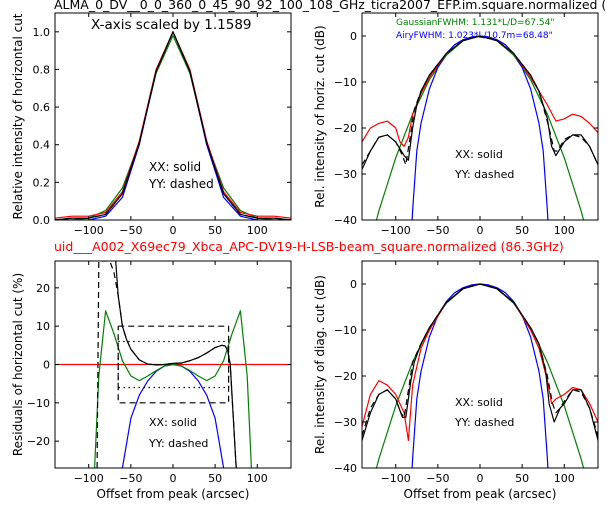 The height and width of the screenshot is (511, 607). What do you see at coordinates (171, 25) in the screenshot?
I see `annotation-text: X-axis scaled by 1.1589` at bounding box center [171, 25].